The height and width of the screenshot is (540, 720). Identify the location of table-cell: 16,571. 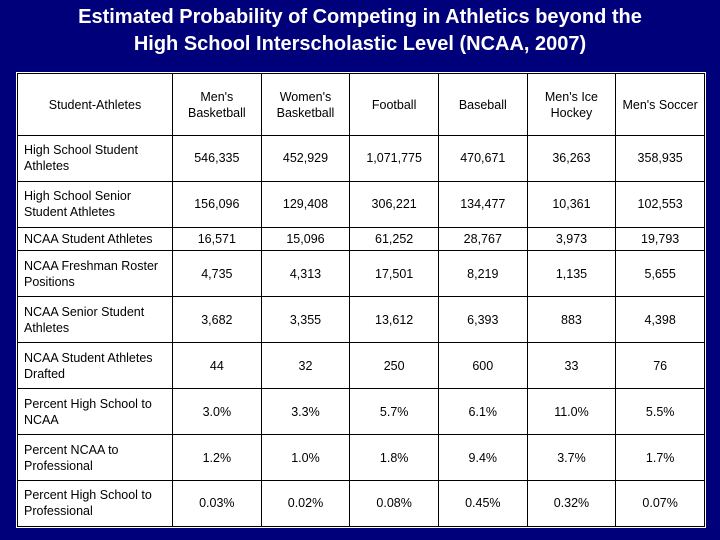
(217, 239).